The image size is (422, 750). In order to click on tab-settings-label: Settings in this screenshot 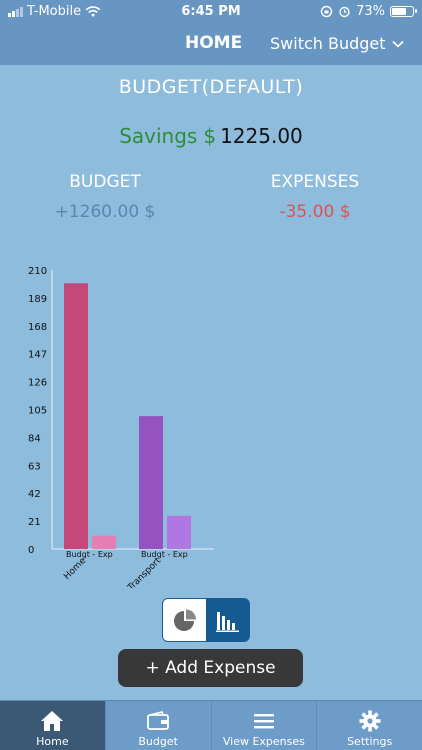, I will do `click(370, 741)`.